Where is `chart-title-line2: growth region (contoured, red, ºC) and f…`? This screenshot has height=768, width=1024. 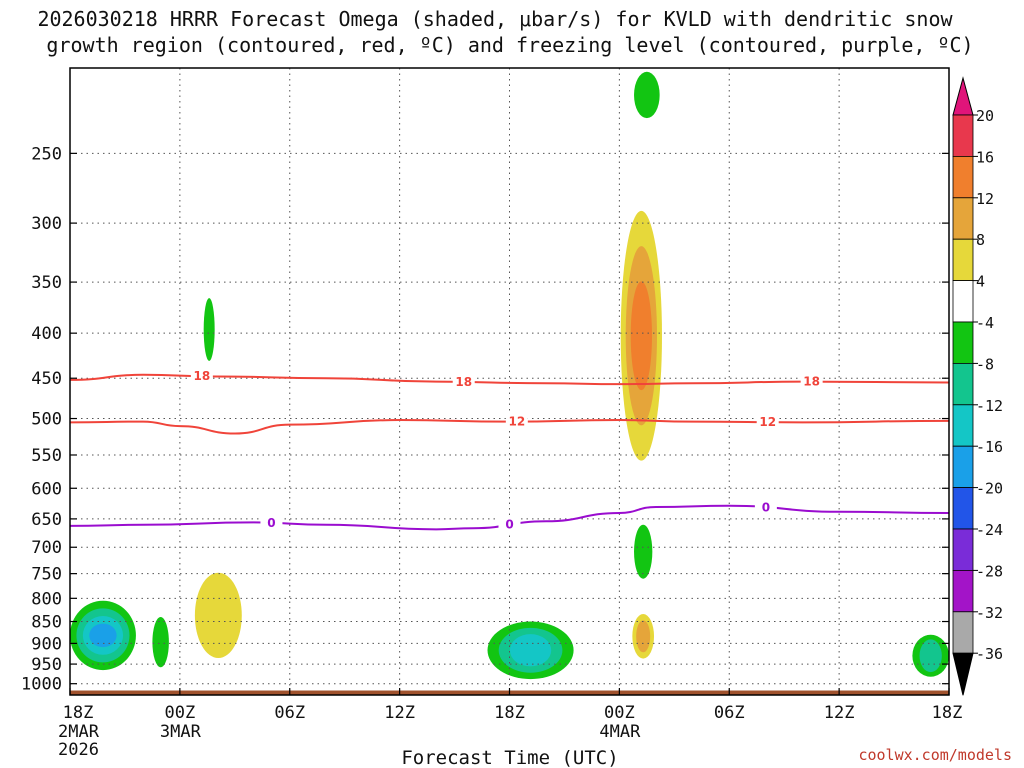
chart-title-line2: growth region (contoured, red, ºC) and f… is located at coordinates (509, 45).